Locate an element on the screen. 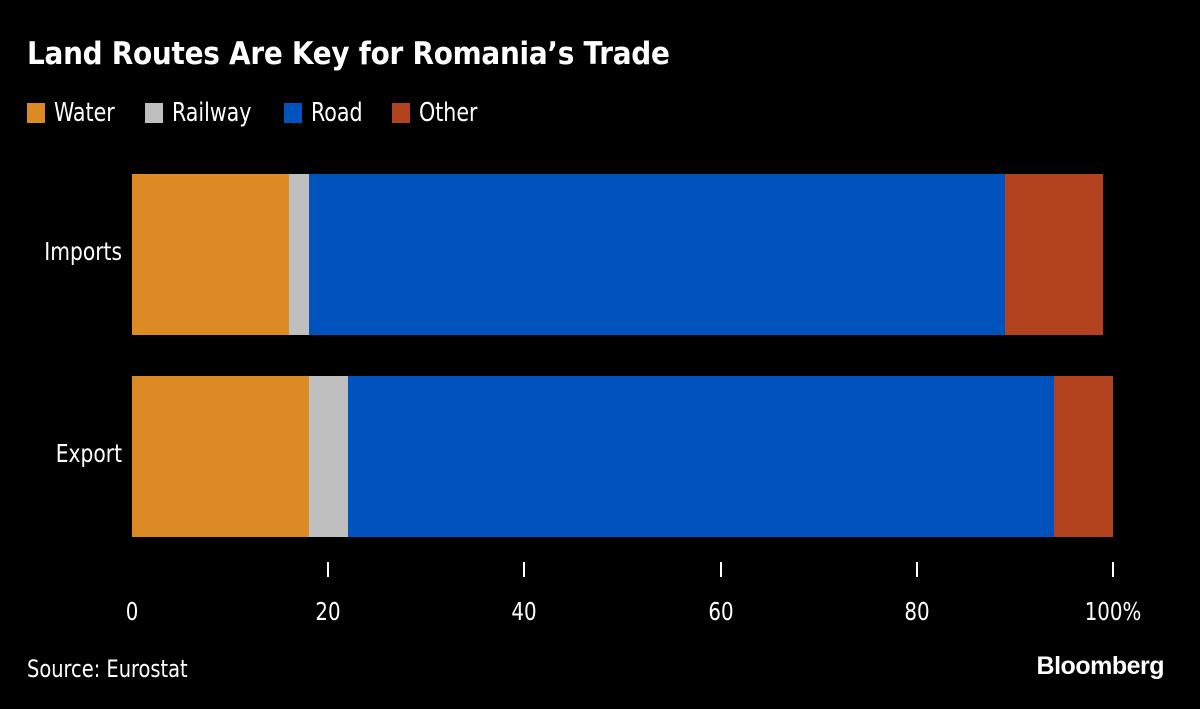 This screenshot has height=709, width=1200. x-tick-label: 40 is located at coordinates (524, 611).